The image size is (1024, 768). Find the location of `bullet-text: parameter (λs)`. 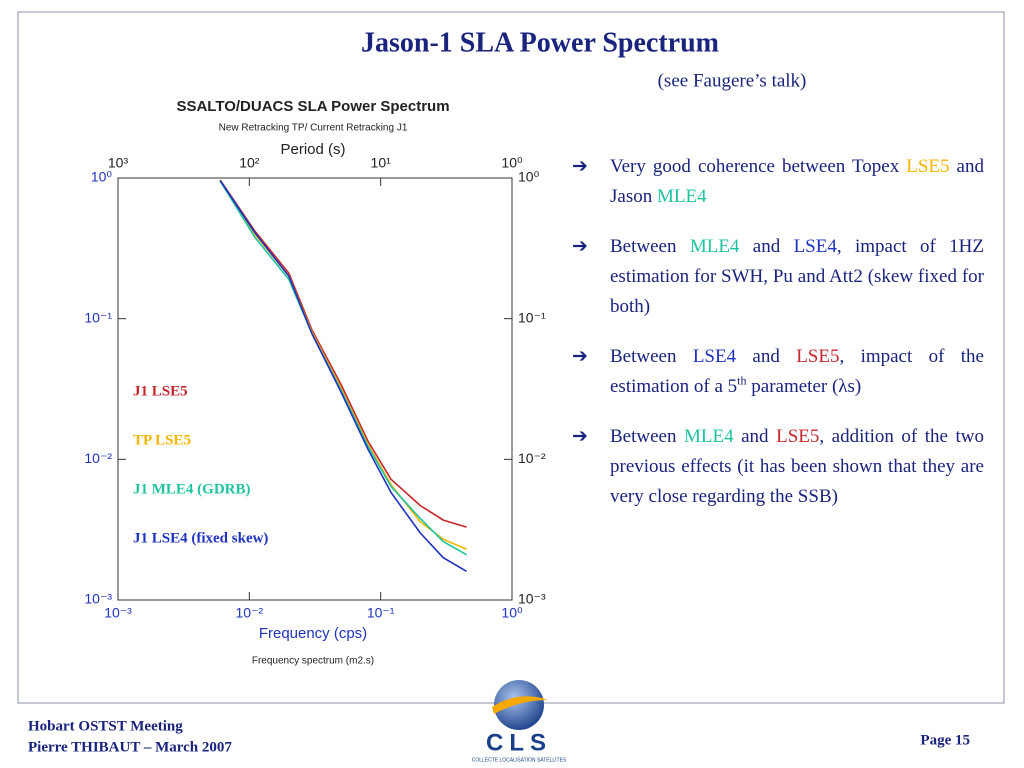

bullet-text: parameter (λs) is located at coordinates (804, 386).